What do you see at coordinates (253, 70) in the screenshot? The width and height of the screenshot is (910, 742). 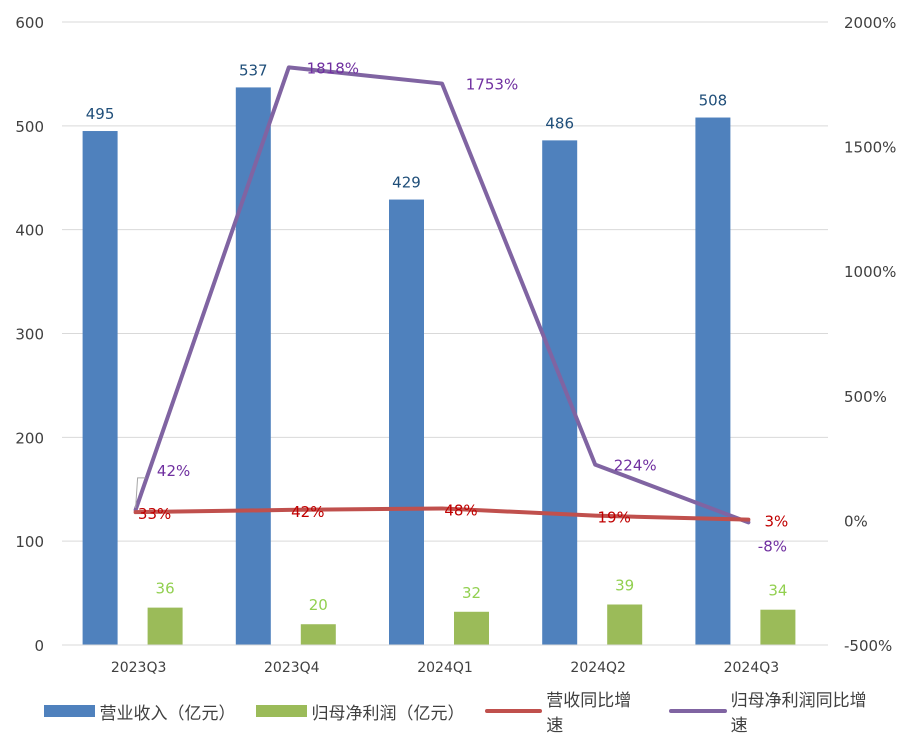 I see `data-label-revenue: 537` at bounding box center [253, 70].